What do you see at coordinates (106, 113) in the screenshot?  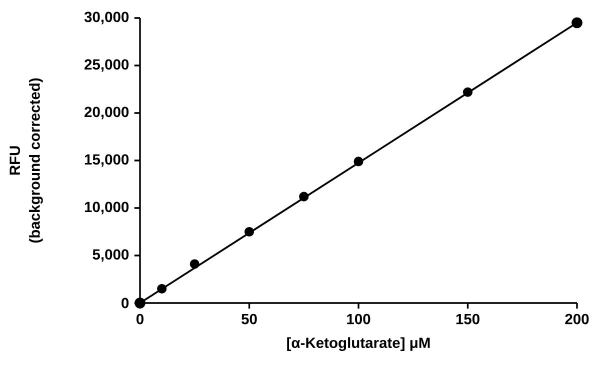 I see `y-tick-label: 20,000` at bounding box center [106, 113].